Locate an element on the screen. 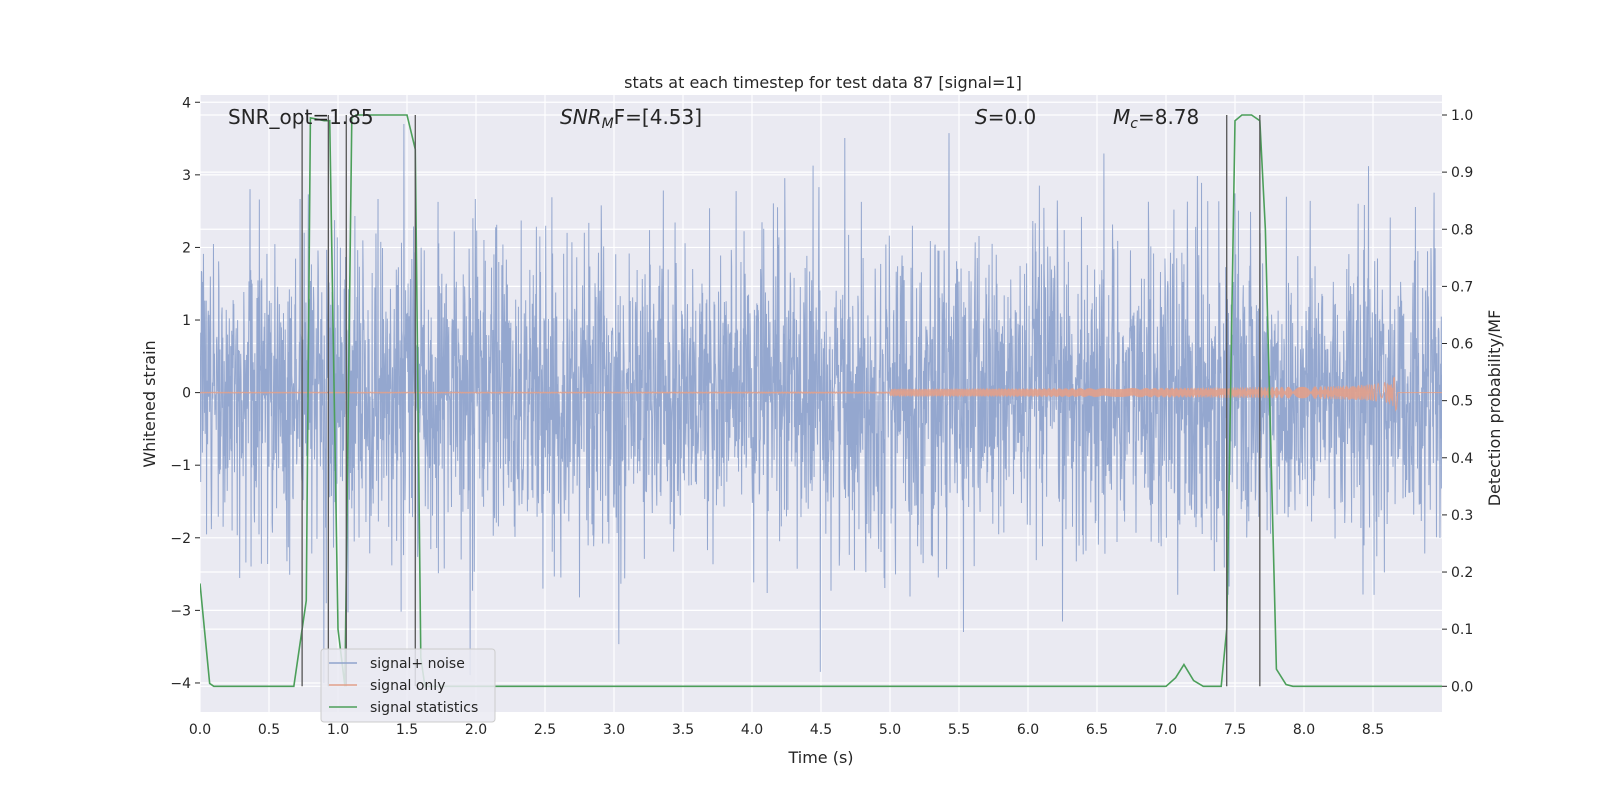 Image resolution: width=1600 pixels, height=800 pixels. x-tick-label: 3.5 is located at coordinates (683, 730).